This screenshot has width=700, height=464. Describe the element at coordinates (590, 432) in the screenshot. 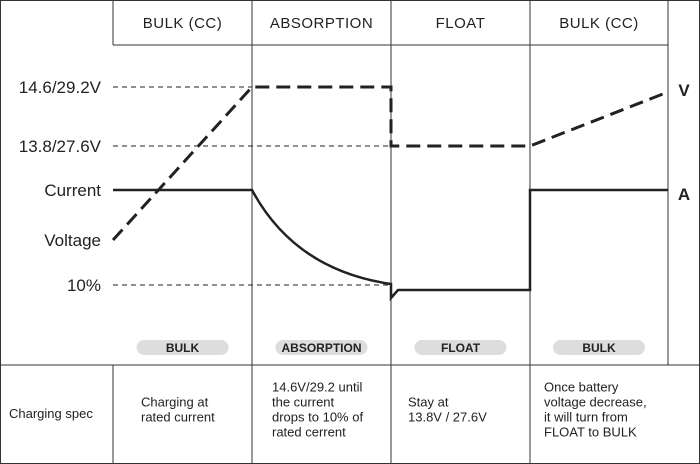

I see `spec-text: FLOAT to BULK` at that location.